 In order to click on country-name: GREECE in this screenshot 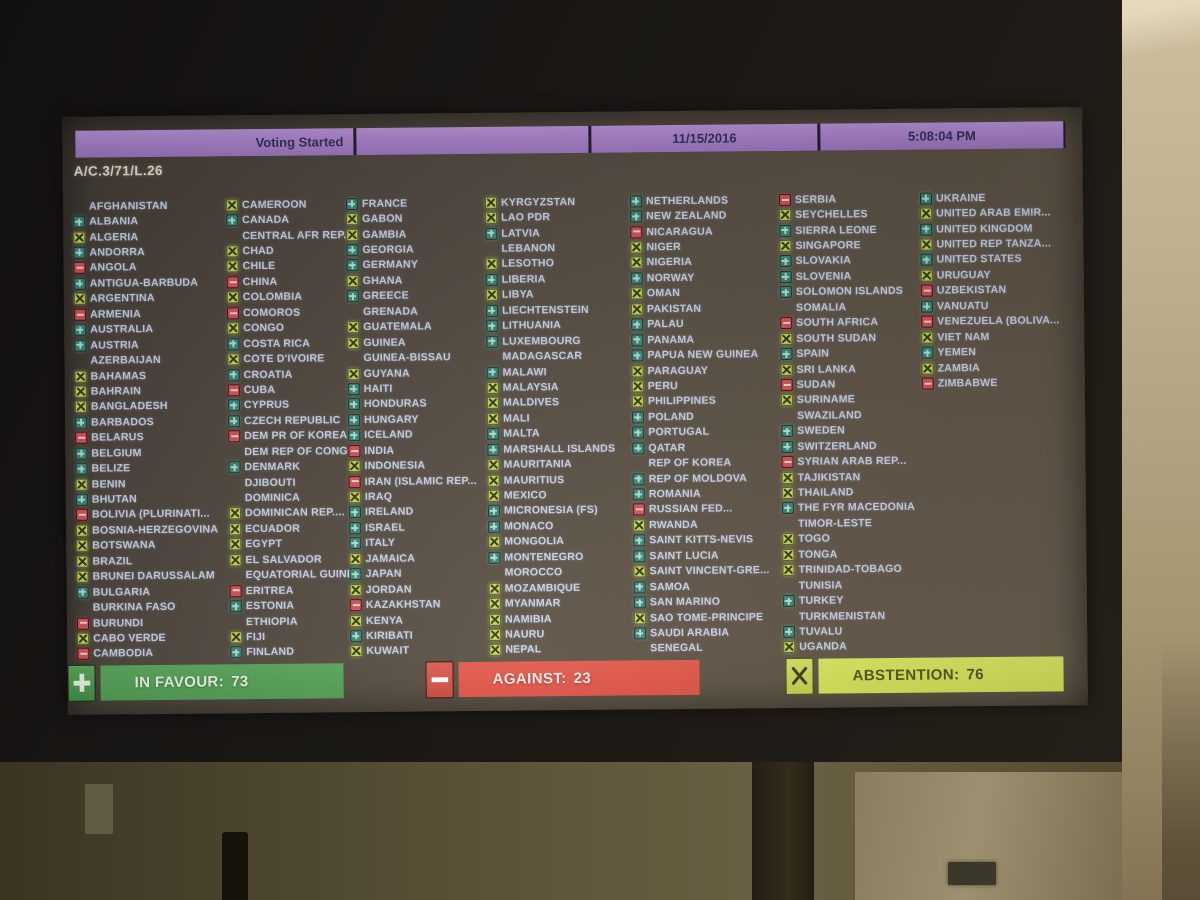, I will do `click(385, 296)`.